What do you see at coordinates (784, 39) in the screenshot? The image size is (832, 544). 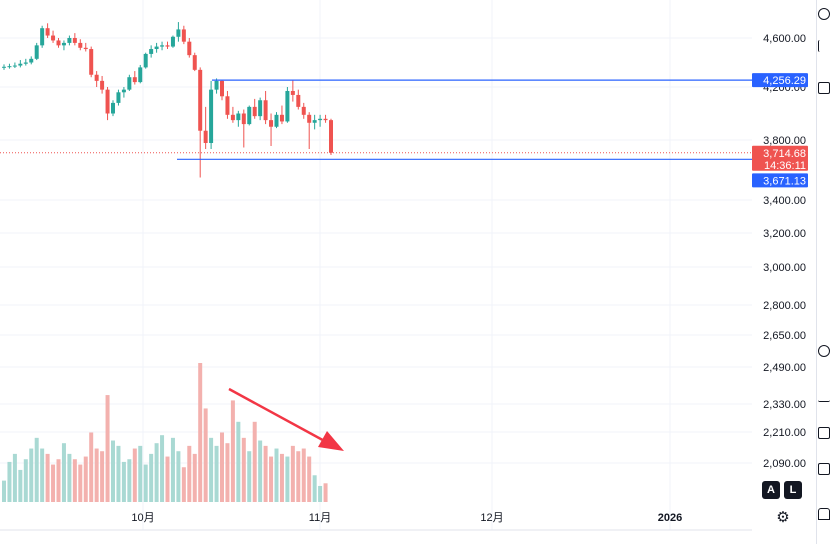 I see `y-tick-label: 4,600.00` at bounding box center [784, 39].